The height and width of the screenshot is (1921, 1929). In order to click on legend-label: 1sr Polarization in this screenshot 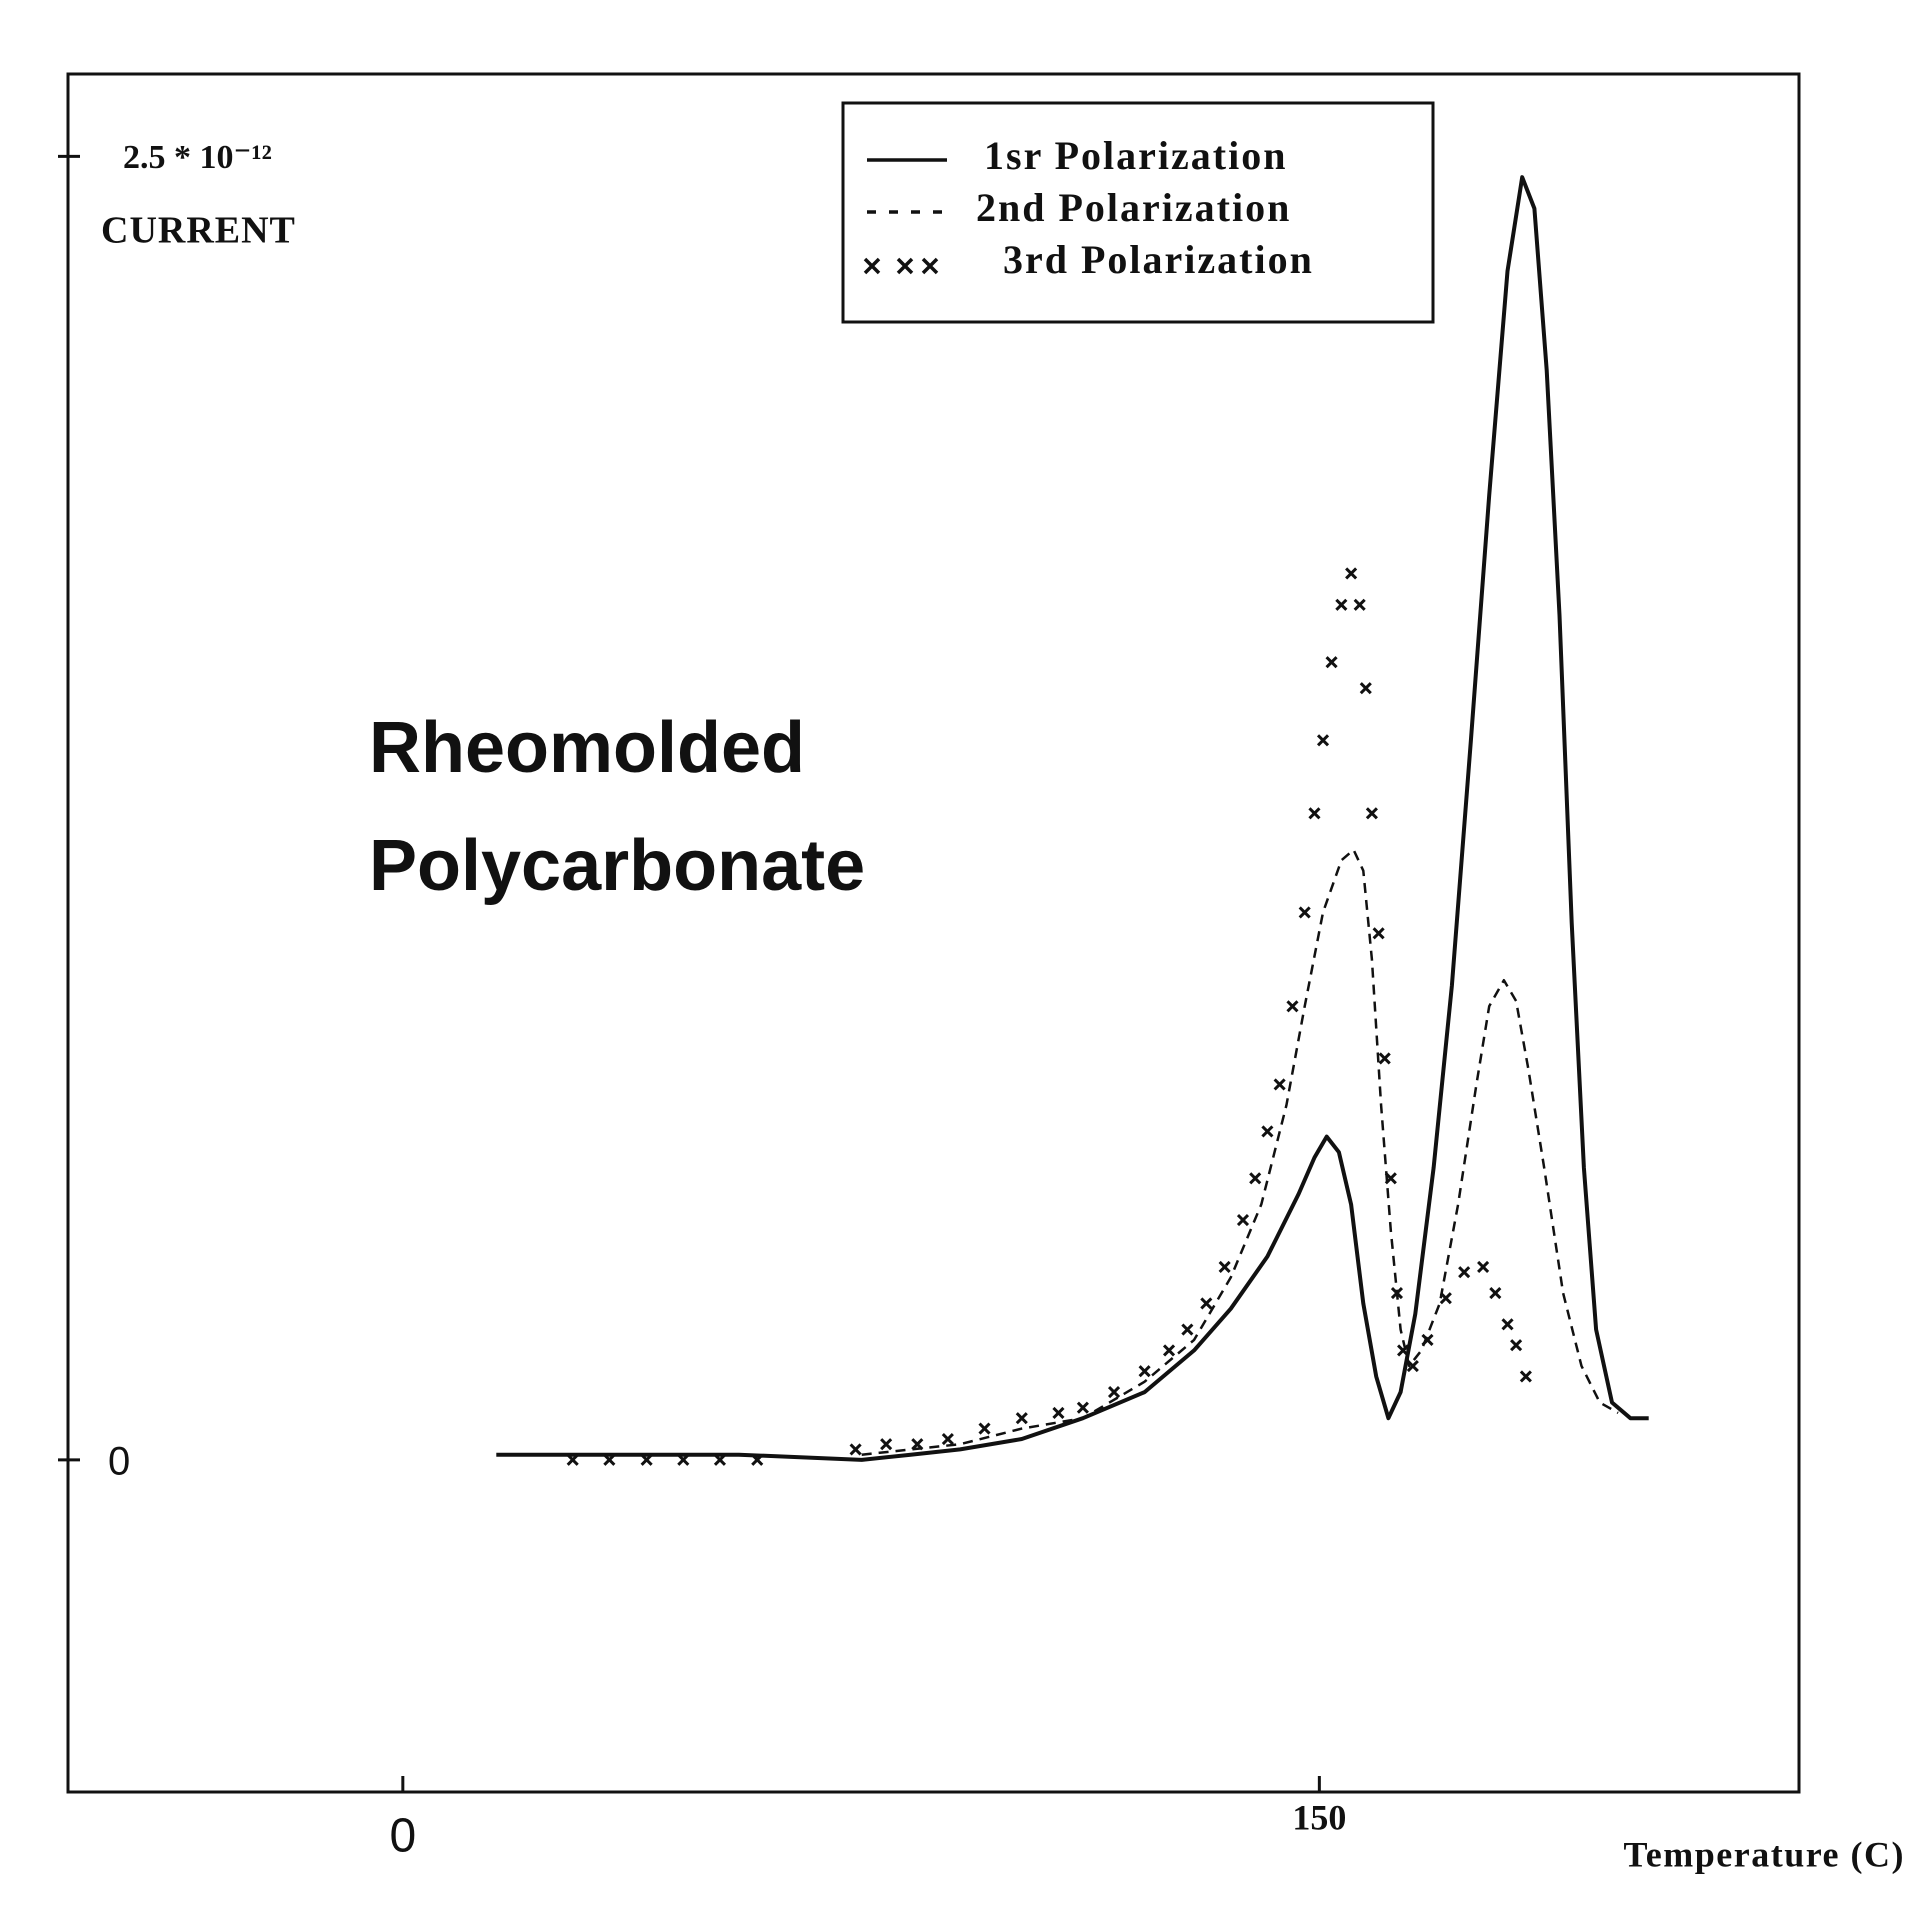, I will do `click(1135, 155)`.